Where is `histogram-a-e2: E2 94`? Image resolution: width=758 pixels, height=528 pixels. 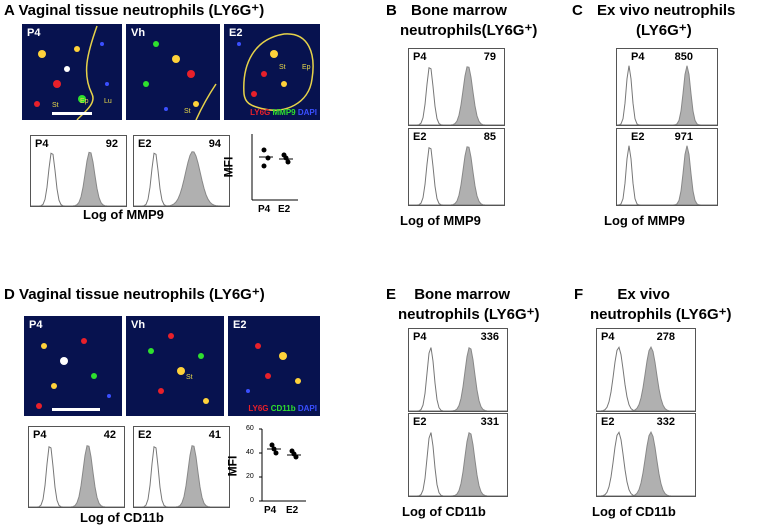
histogram-a-e2: E2 94 is located at coordinates (181, 171).